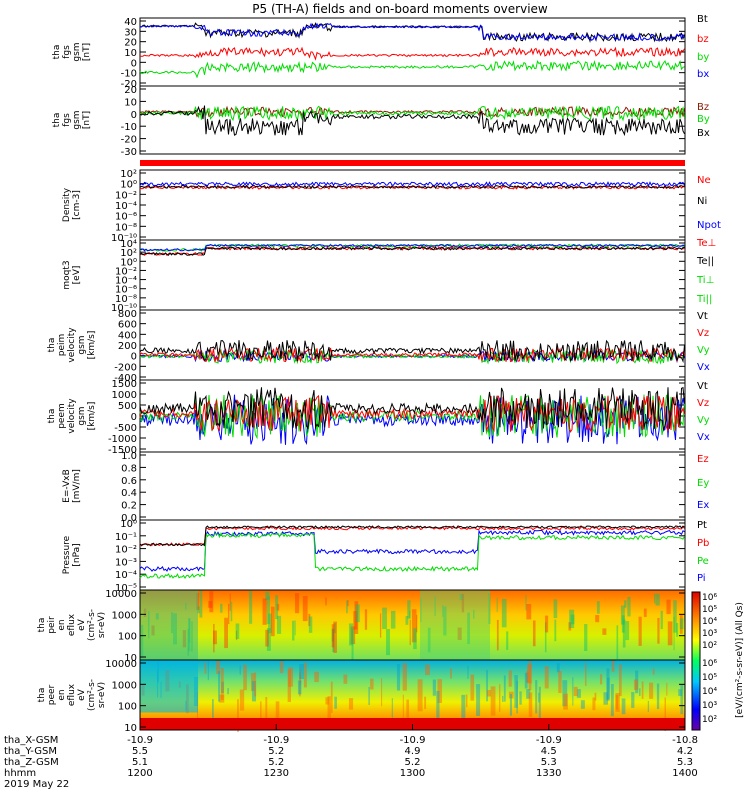  I want to click on y-tick-label: 10⁻¹⁰, so click(124, 238).